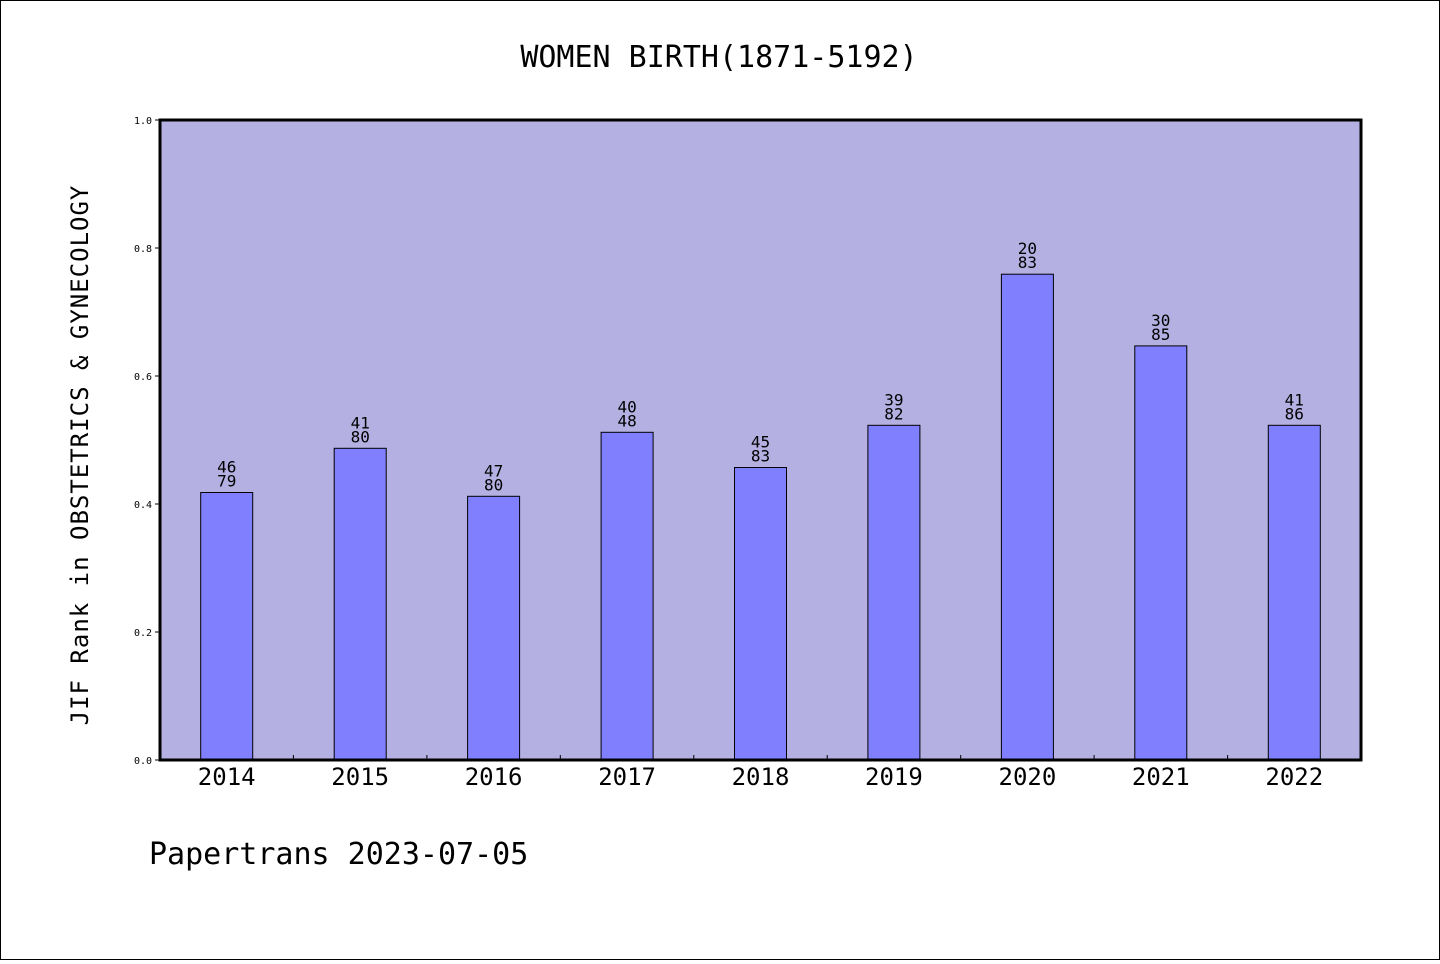  I want to click on x-tick-label-2018: 2018, so click(761, 777).